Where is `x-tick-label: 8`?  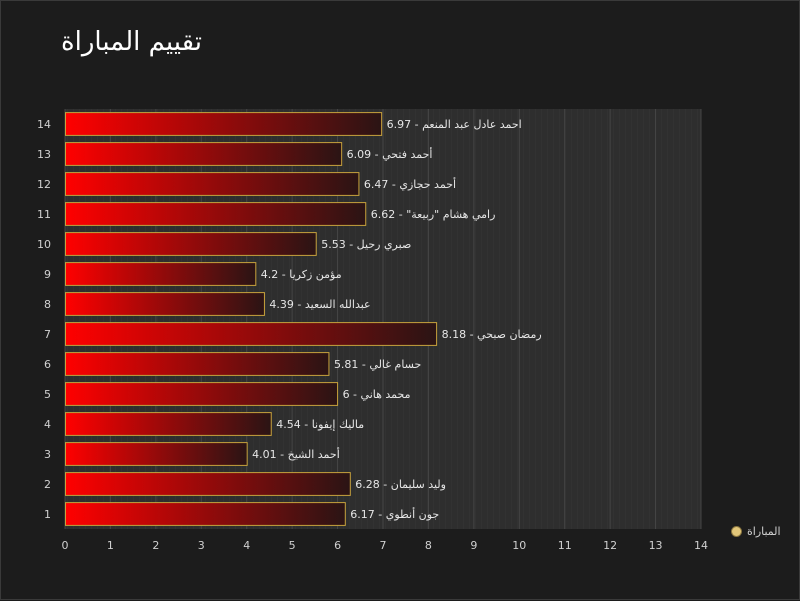
x-tick-label: 8 is located at coordinates (428, 545).